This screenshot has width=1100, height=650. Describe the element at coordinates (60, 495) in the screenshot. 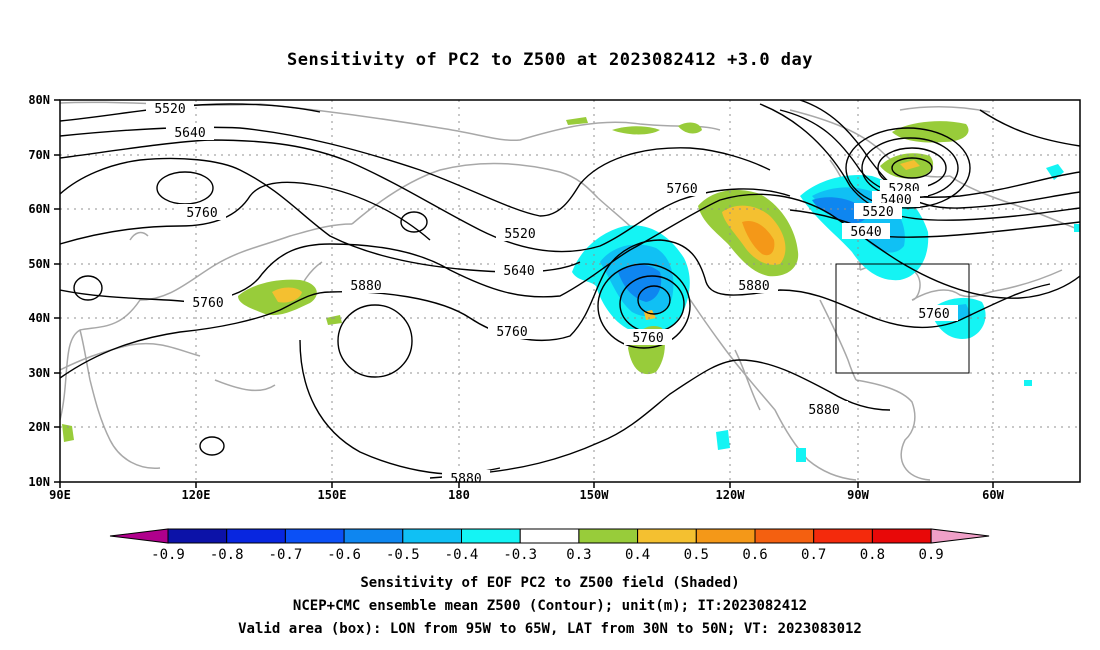

I see `svg-text: 90E` at that location.